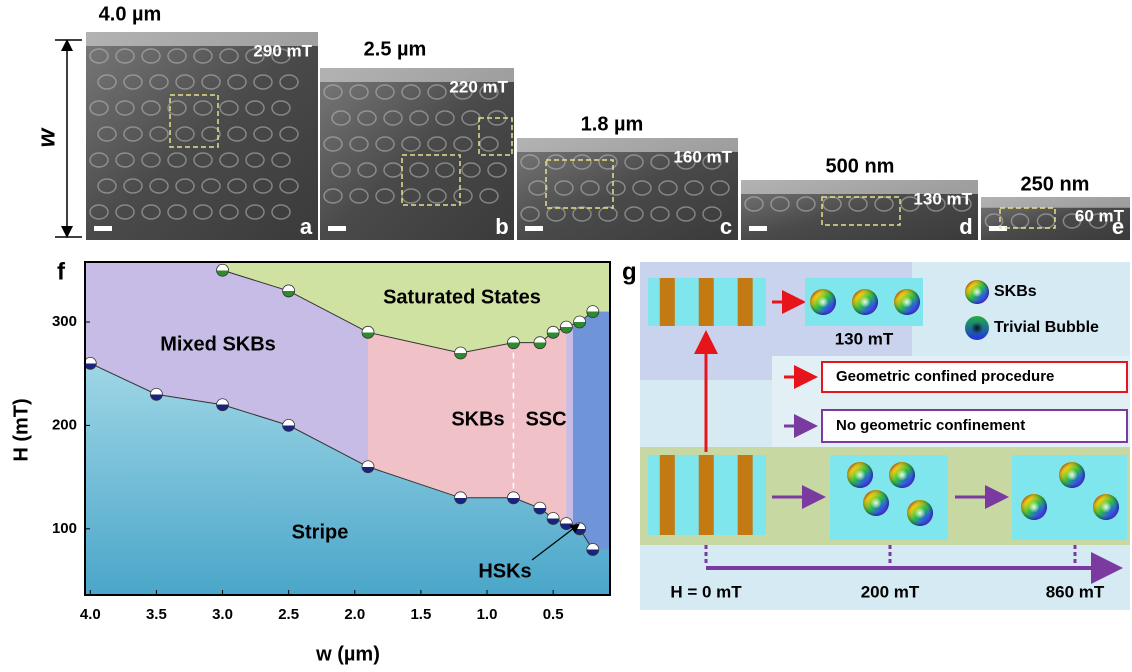  Describe the element at coordinates (726, 226) in the screenshot. I see `panel-letter: c` at that location.